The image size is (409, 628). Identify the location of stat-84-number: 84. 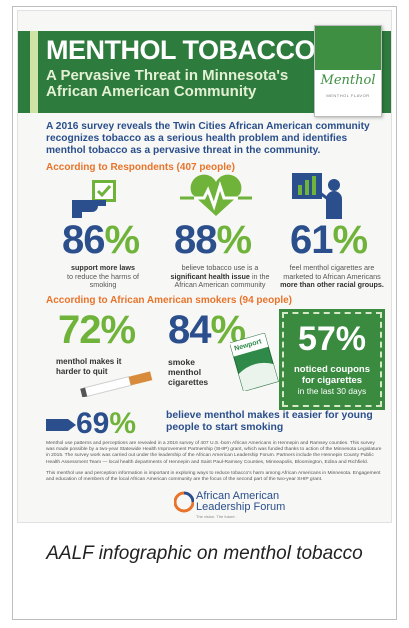
(189, 330).